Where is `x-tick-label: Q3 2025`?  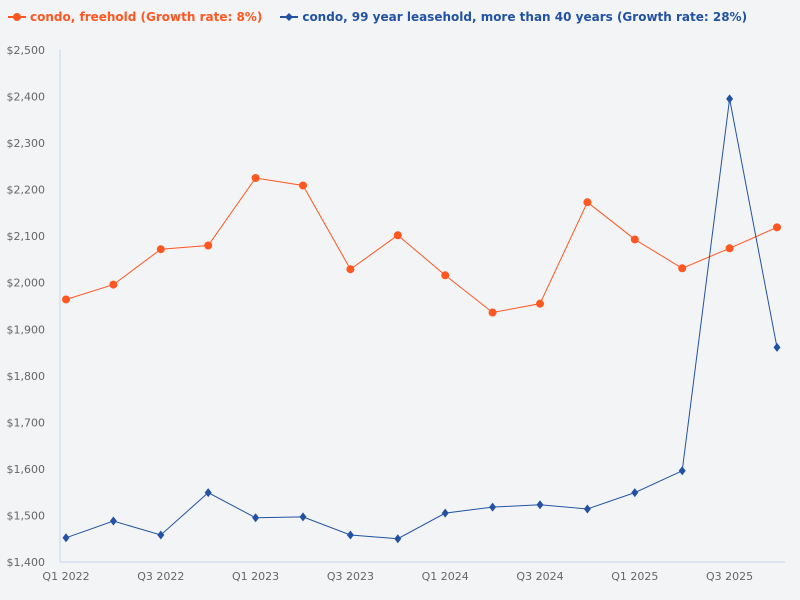 x-tick-label: Q3 2025 is located at coordinates (729, 576).